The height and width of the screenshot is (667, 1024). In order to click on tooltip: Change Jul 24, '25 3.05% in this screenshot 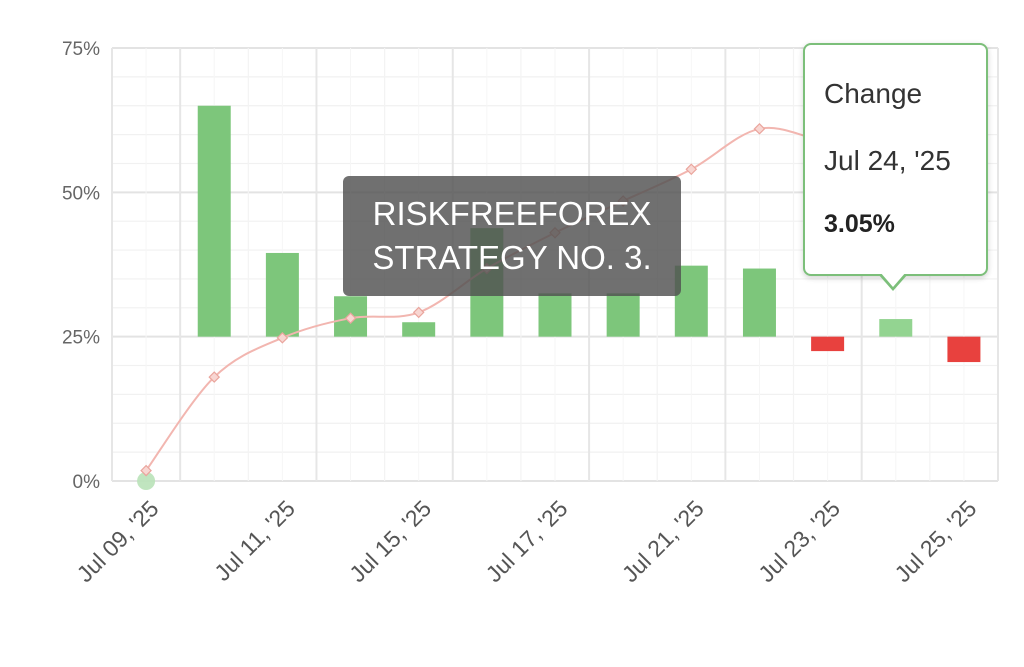, I will do `click(895, 159)`.